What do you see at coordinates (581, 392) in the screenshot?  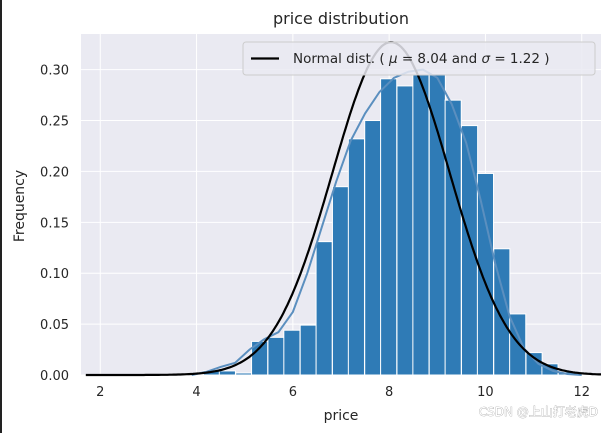 I see `x-tick-label: 12` at bounding box center [581, 392].